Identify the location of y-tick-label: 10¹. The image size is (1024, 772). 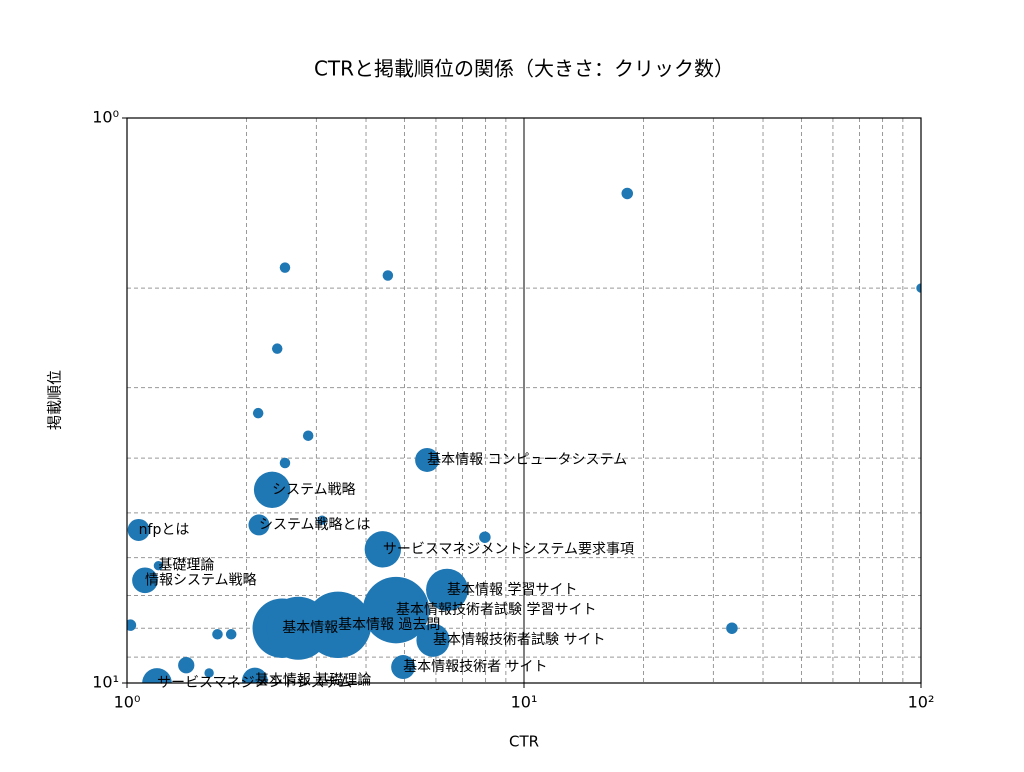
(105, 682).